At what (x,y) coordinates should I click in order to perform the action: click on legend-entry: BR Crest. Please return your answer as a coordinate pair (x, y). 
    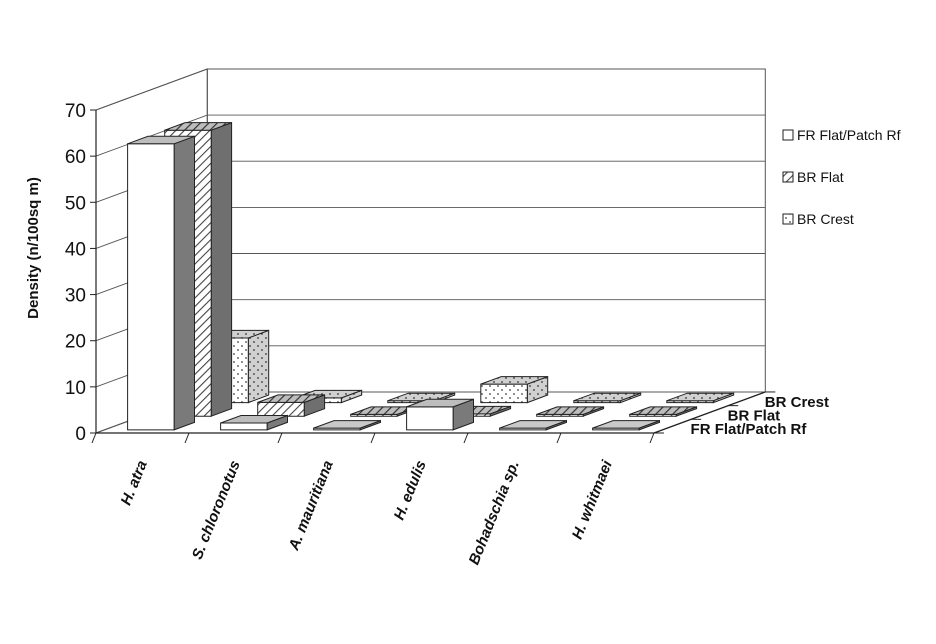
    Looking at the image, I should click on (825, 219).